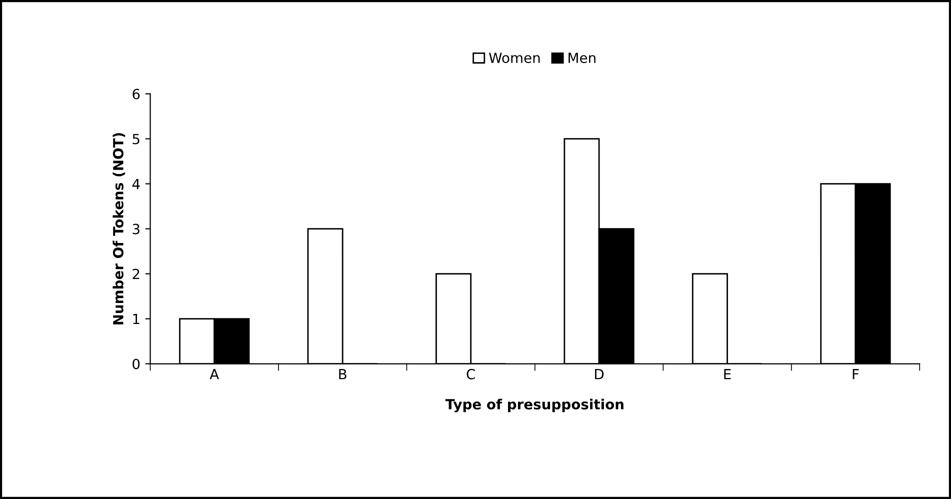 This screenshot has width=951, height=499. Describe the element at coordinates (136, 364) in the screenshot. I see `y-tick-label: 0` at that location.